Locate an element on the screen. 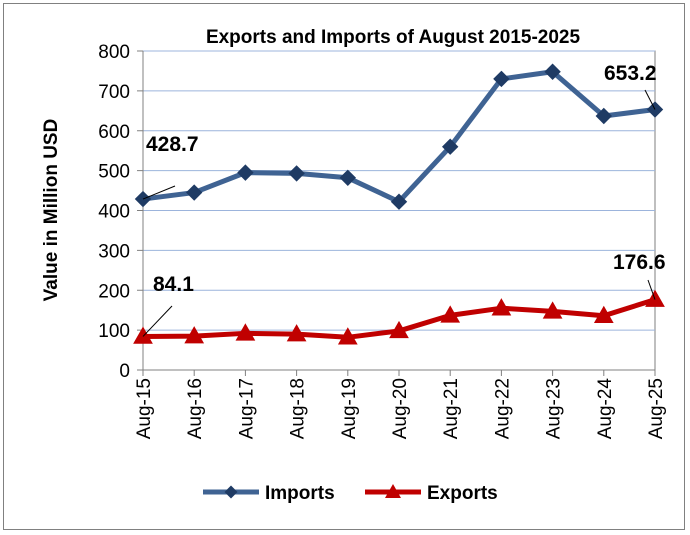  y-tick-label: 0 is located at coordinates (124, 371).